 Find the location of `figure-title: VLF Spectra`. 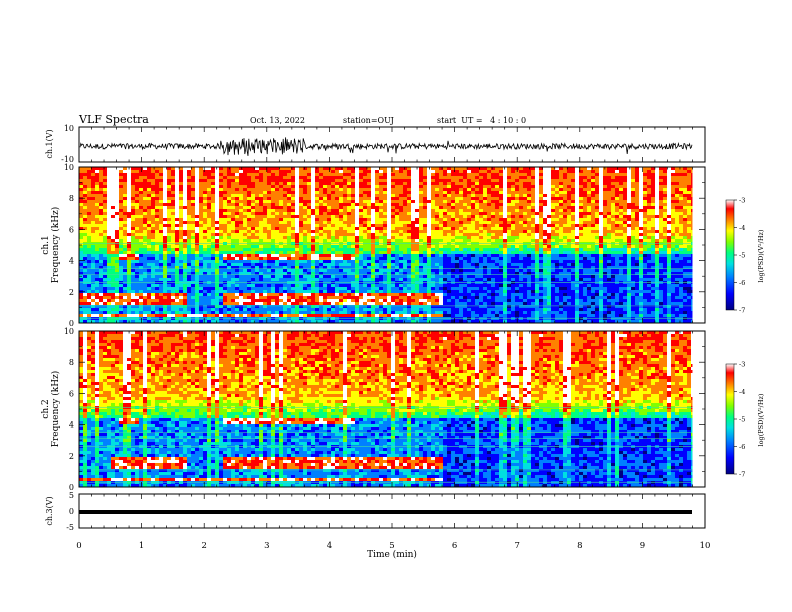

figure-title: VLF Spectra is located at coordinates (113, 119).